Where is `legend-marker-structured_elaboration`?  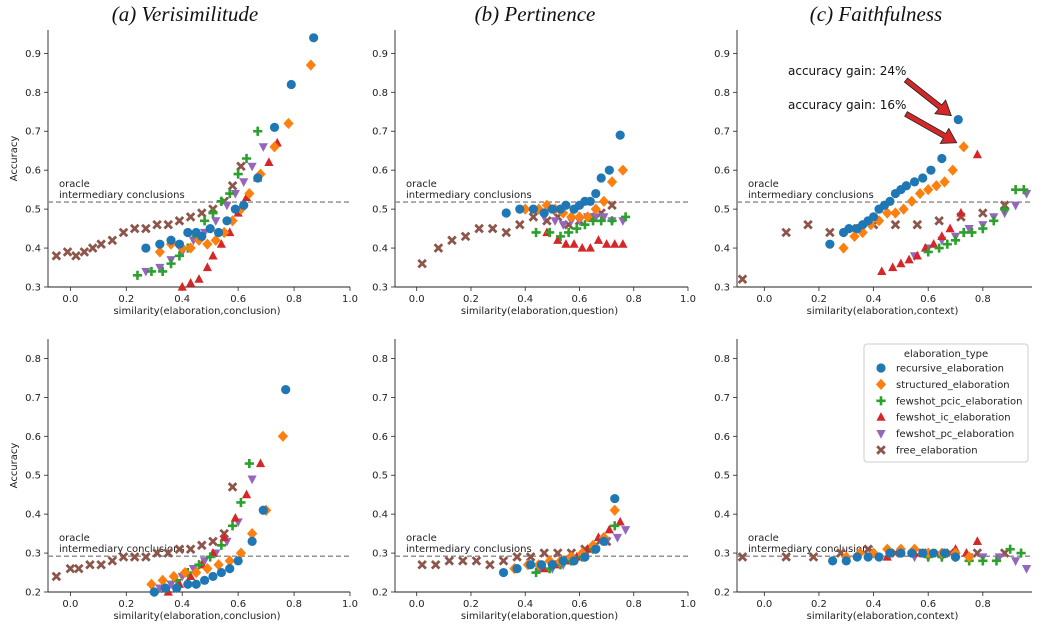 legend-marker-structured_elaboration is located at coordinates (881, 384).